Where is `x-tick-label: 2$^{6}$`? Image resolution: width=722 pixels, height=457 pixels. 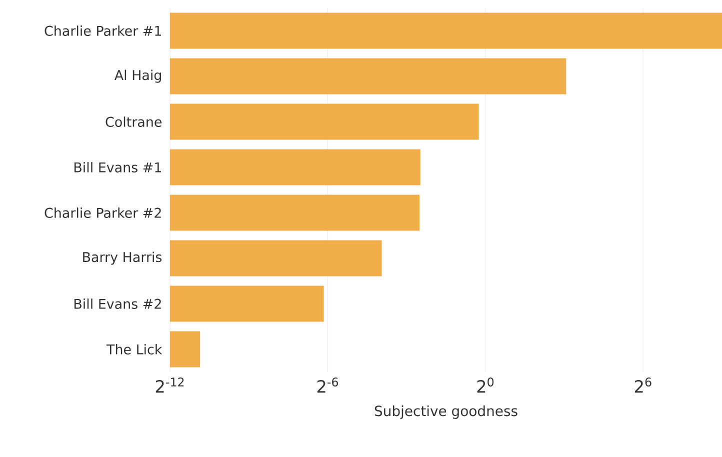 x-tick-label: 2$^{6}$ is located at coordinates (643, 385).